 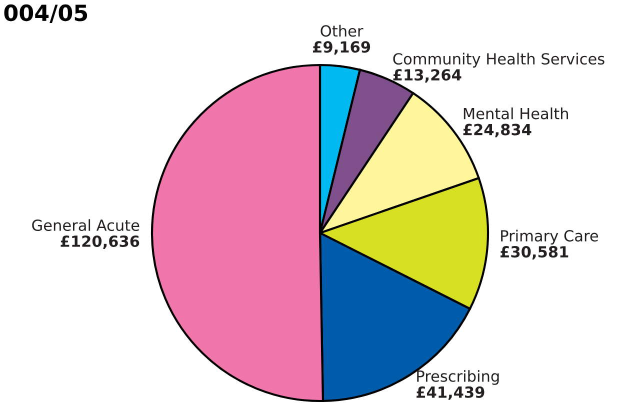 What do you see at coordinates (516, 114) in the screenshot?
I see `slice-label: Mental Health` at bounding box center [516, 114].